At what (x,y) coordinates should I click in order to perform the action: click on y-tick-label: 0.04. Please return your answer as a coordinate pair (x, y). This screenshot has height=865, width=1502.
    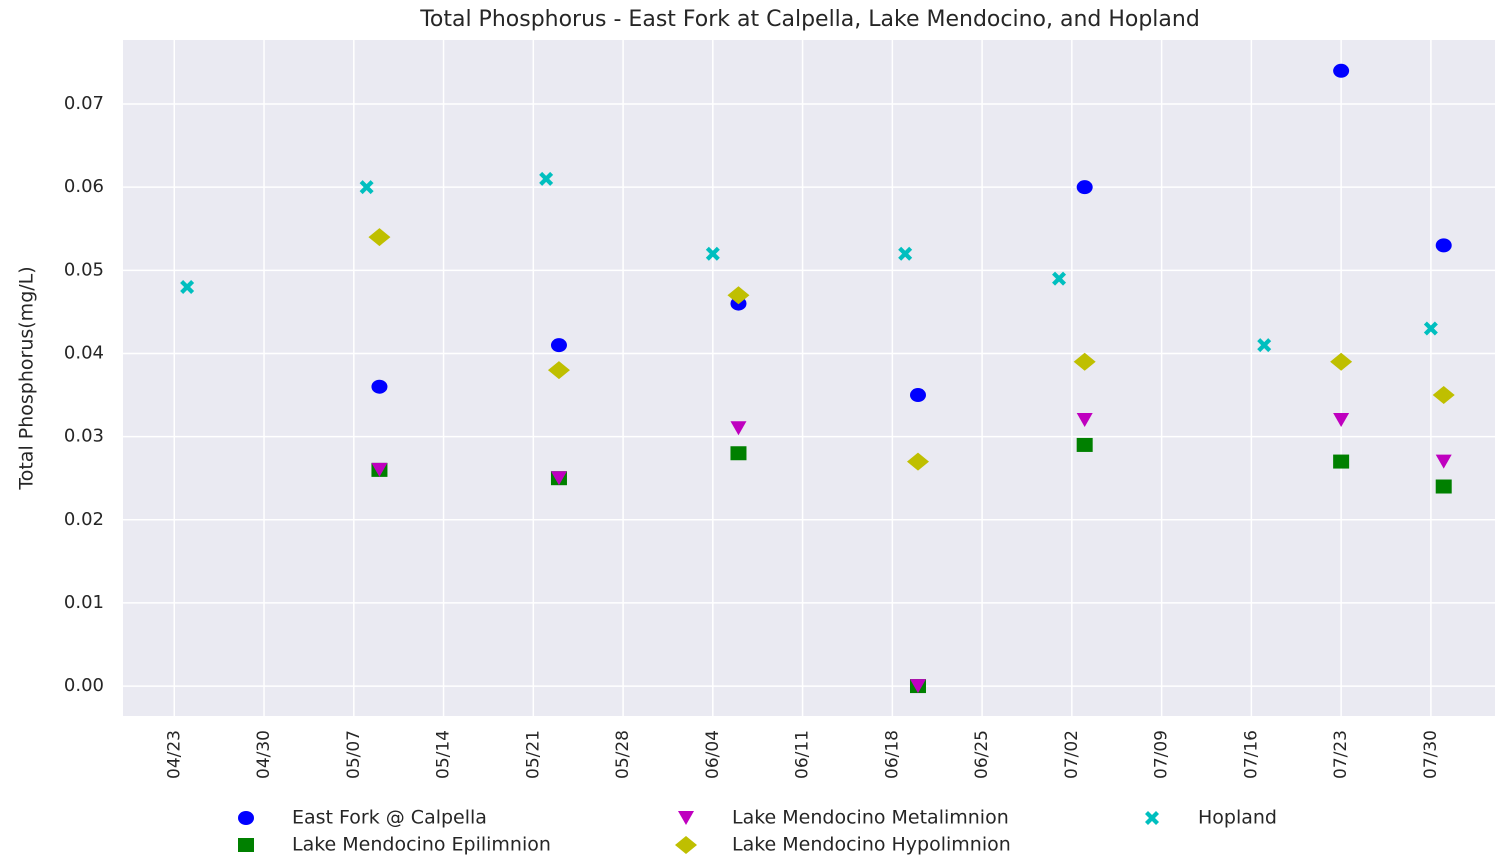
    Looking at the image, I should click on (84, 352).